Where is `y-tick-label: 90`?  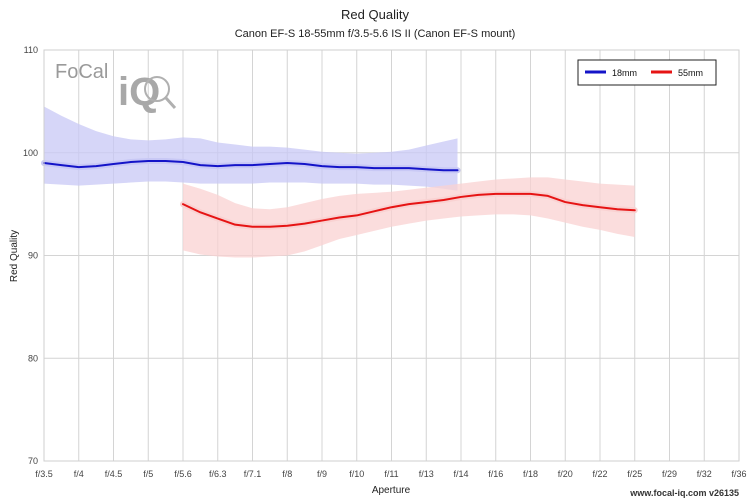 y-tick-label: 90 is located at coordinates (33, 256).